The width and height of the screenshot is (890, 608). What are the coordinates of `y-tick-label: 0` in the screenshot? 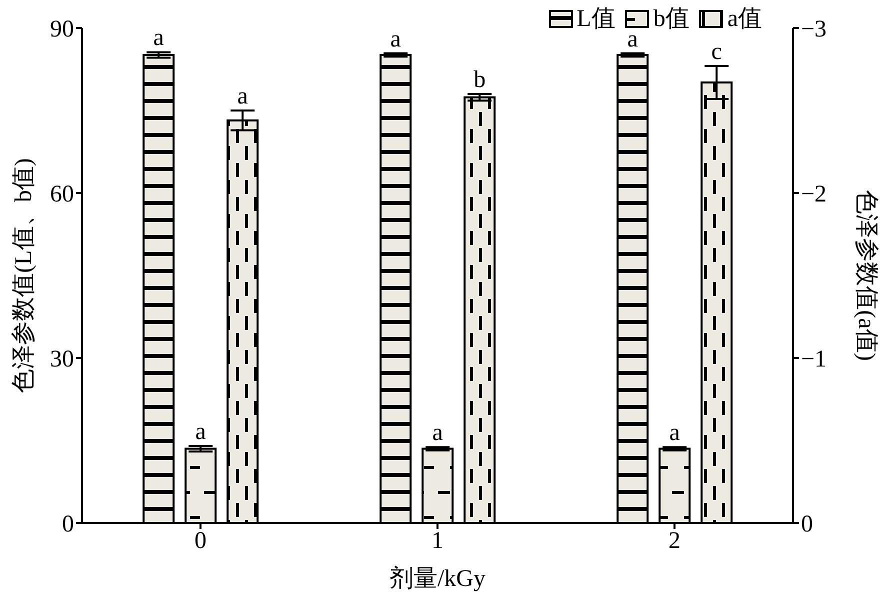 It's located at (68, 525).